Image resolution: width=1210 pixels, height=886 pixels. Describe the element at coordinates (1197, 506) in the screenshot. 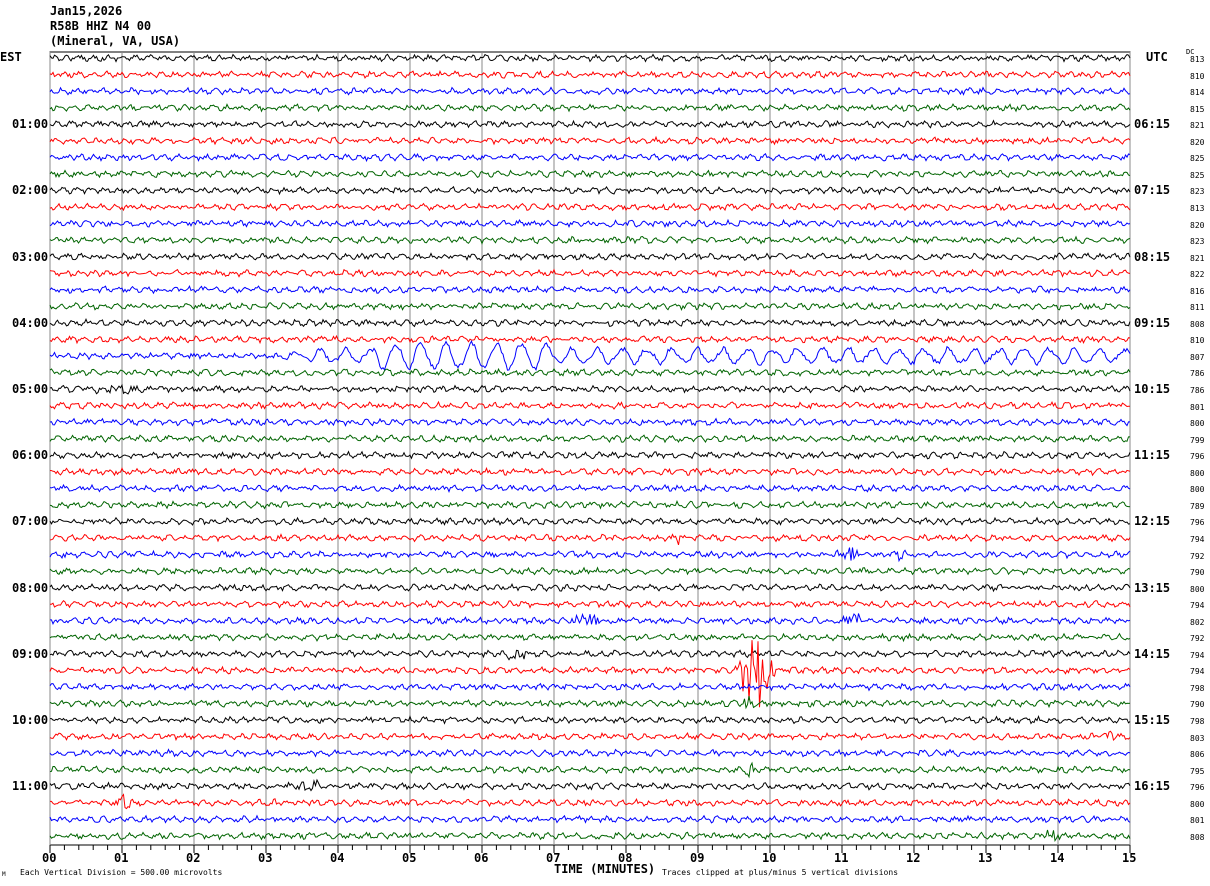

I see `dc-offset: 789` at that location.